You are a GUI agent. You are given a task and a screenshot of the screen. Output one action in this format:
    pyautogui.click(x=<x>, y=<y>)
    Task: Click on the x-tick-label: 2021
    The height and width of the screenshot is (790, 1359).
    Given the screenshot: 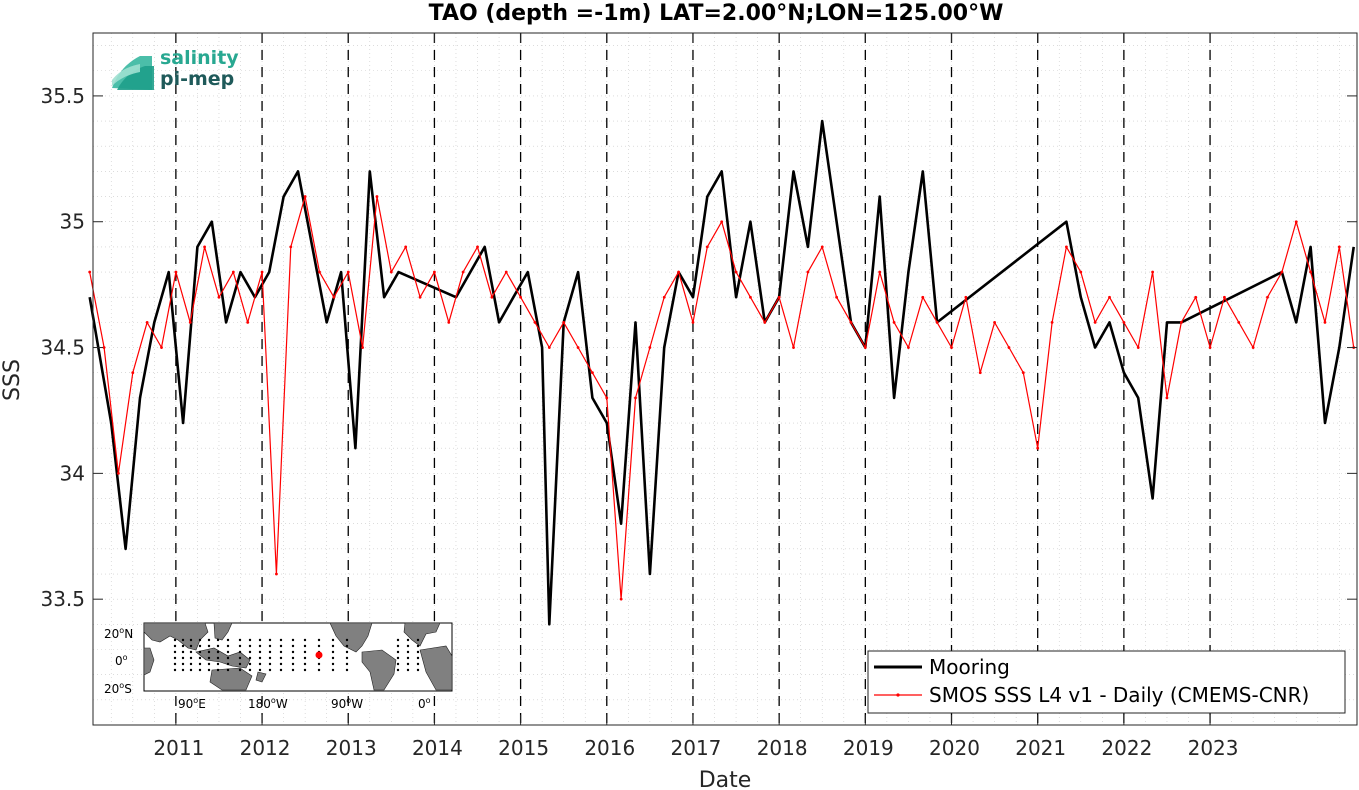 What is the action you would take?
    pyautogui.click(x=1040, y=748)
    